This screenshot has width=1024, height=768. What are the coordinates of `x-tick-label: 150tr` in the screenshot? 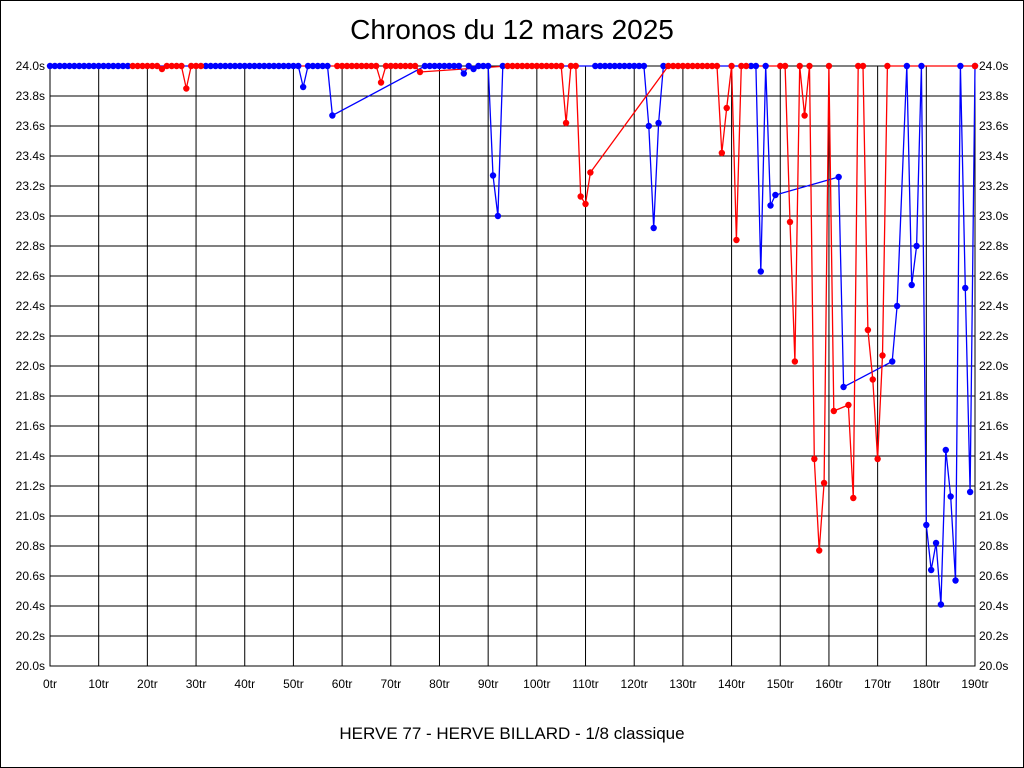 It's located at (780, 684).